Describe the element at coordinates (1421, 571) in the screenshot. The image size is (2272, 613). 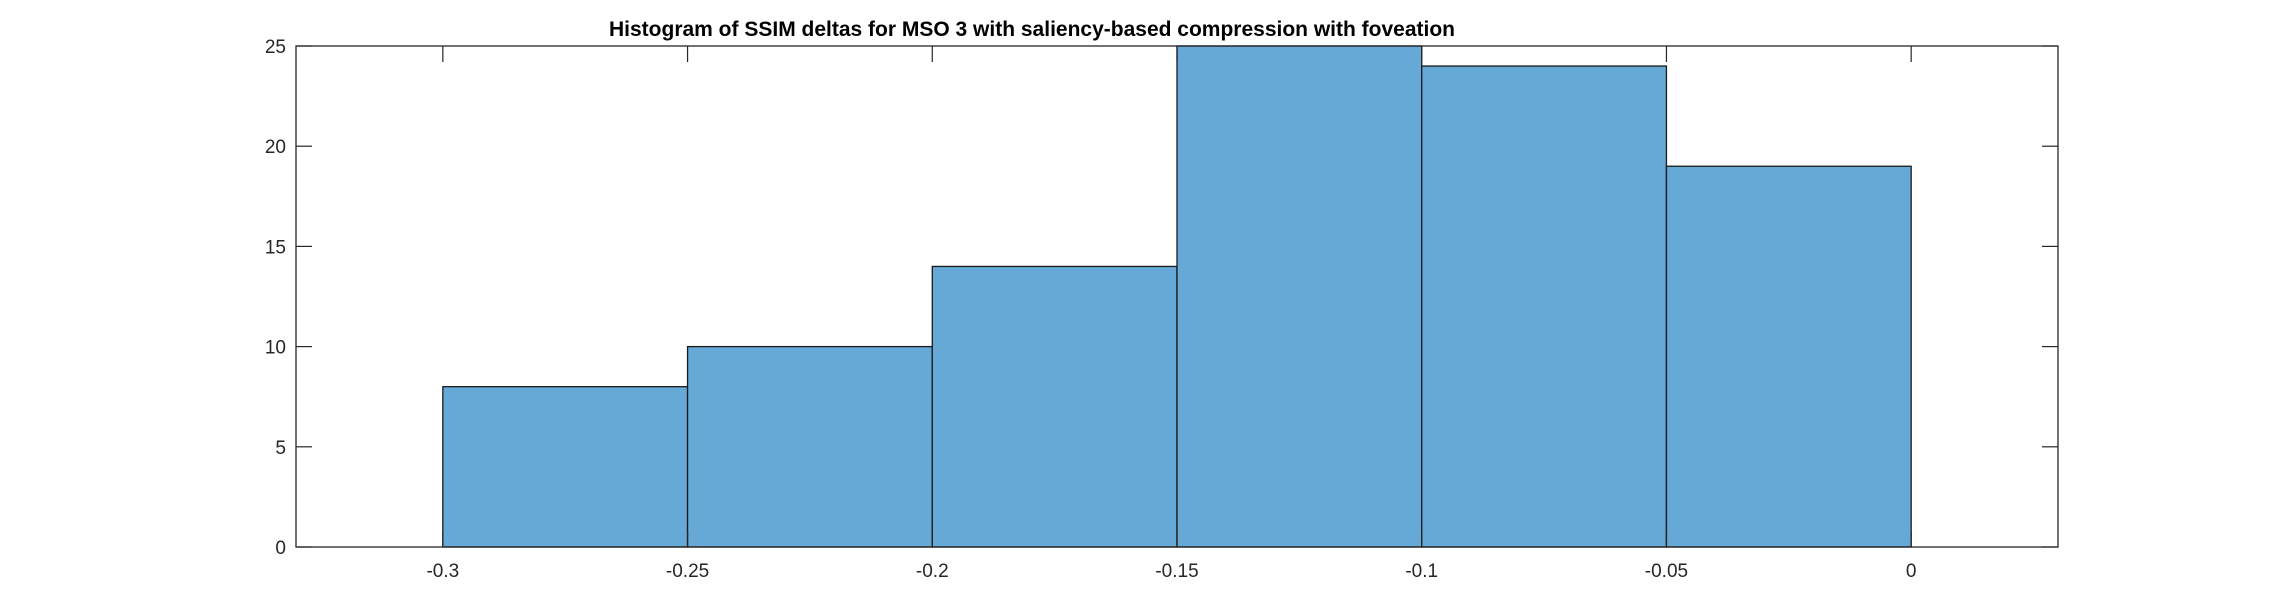
I see `x-tick-label: -0.1` at that location.